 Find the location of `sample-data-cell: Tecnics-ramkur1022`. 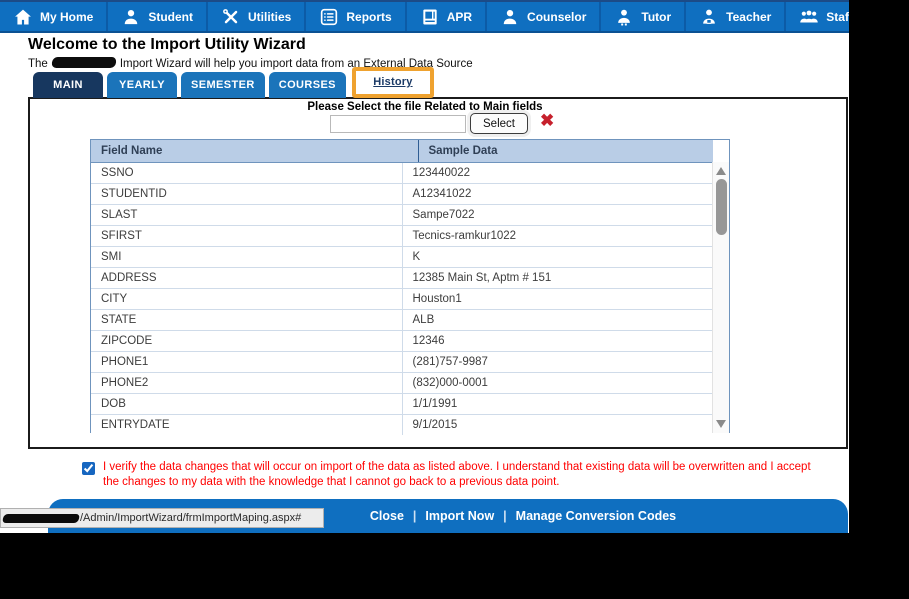

sample-data-cell: Tecnics-ramkur1022 is located at coordinates (557, 236).